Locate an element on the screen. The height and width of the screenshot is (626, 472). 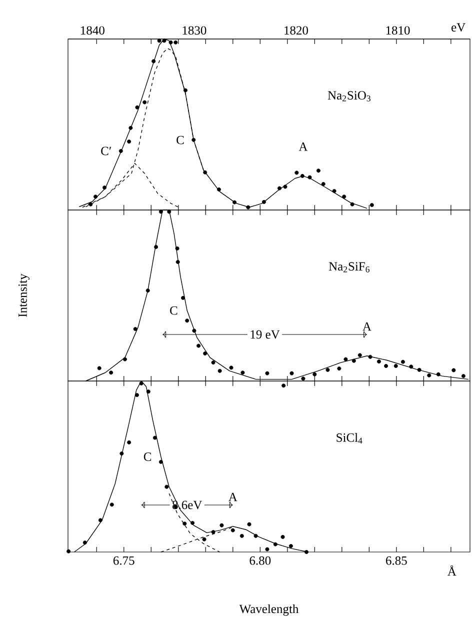
y-axis-title: Intensity is located at coordinates (24, 295).